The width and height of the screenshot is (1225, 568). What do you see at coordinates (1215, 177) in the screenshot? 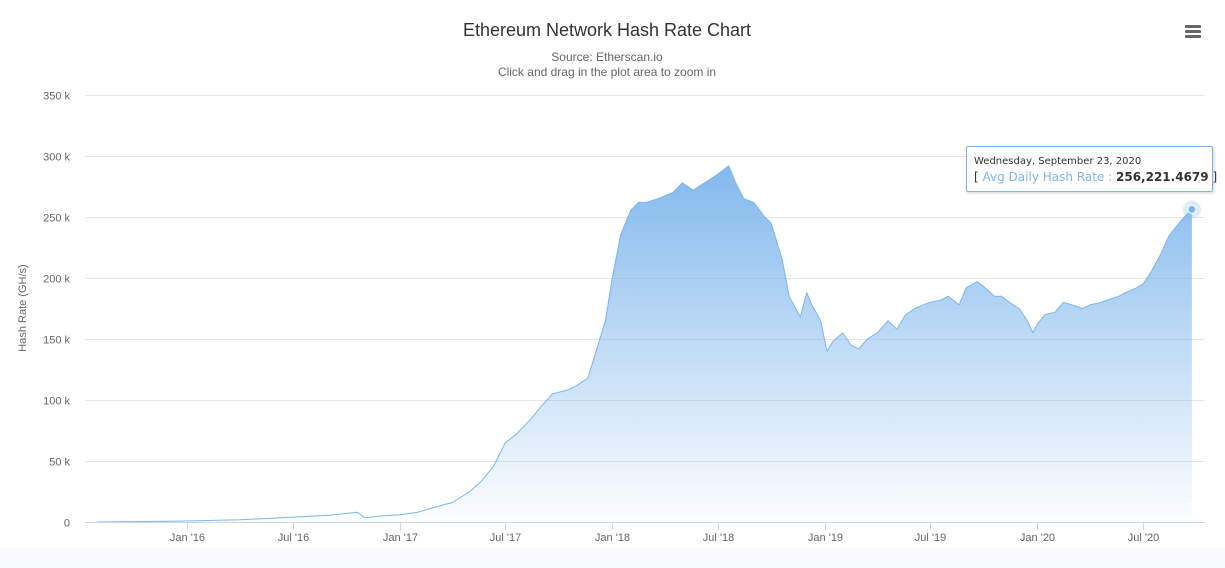
I see `tooltip-close-bracket: ]` at bounding box center [1215, 177].